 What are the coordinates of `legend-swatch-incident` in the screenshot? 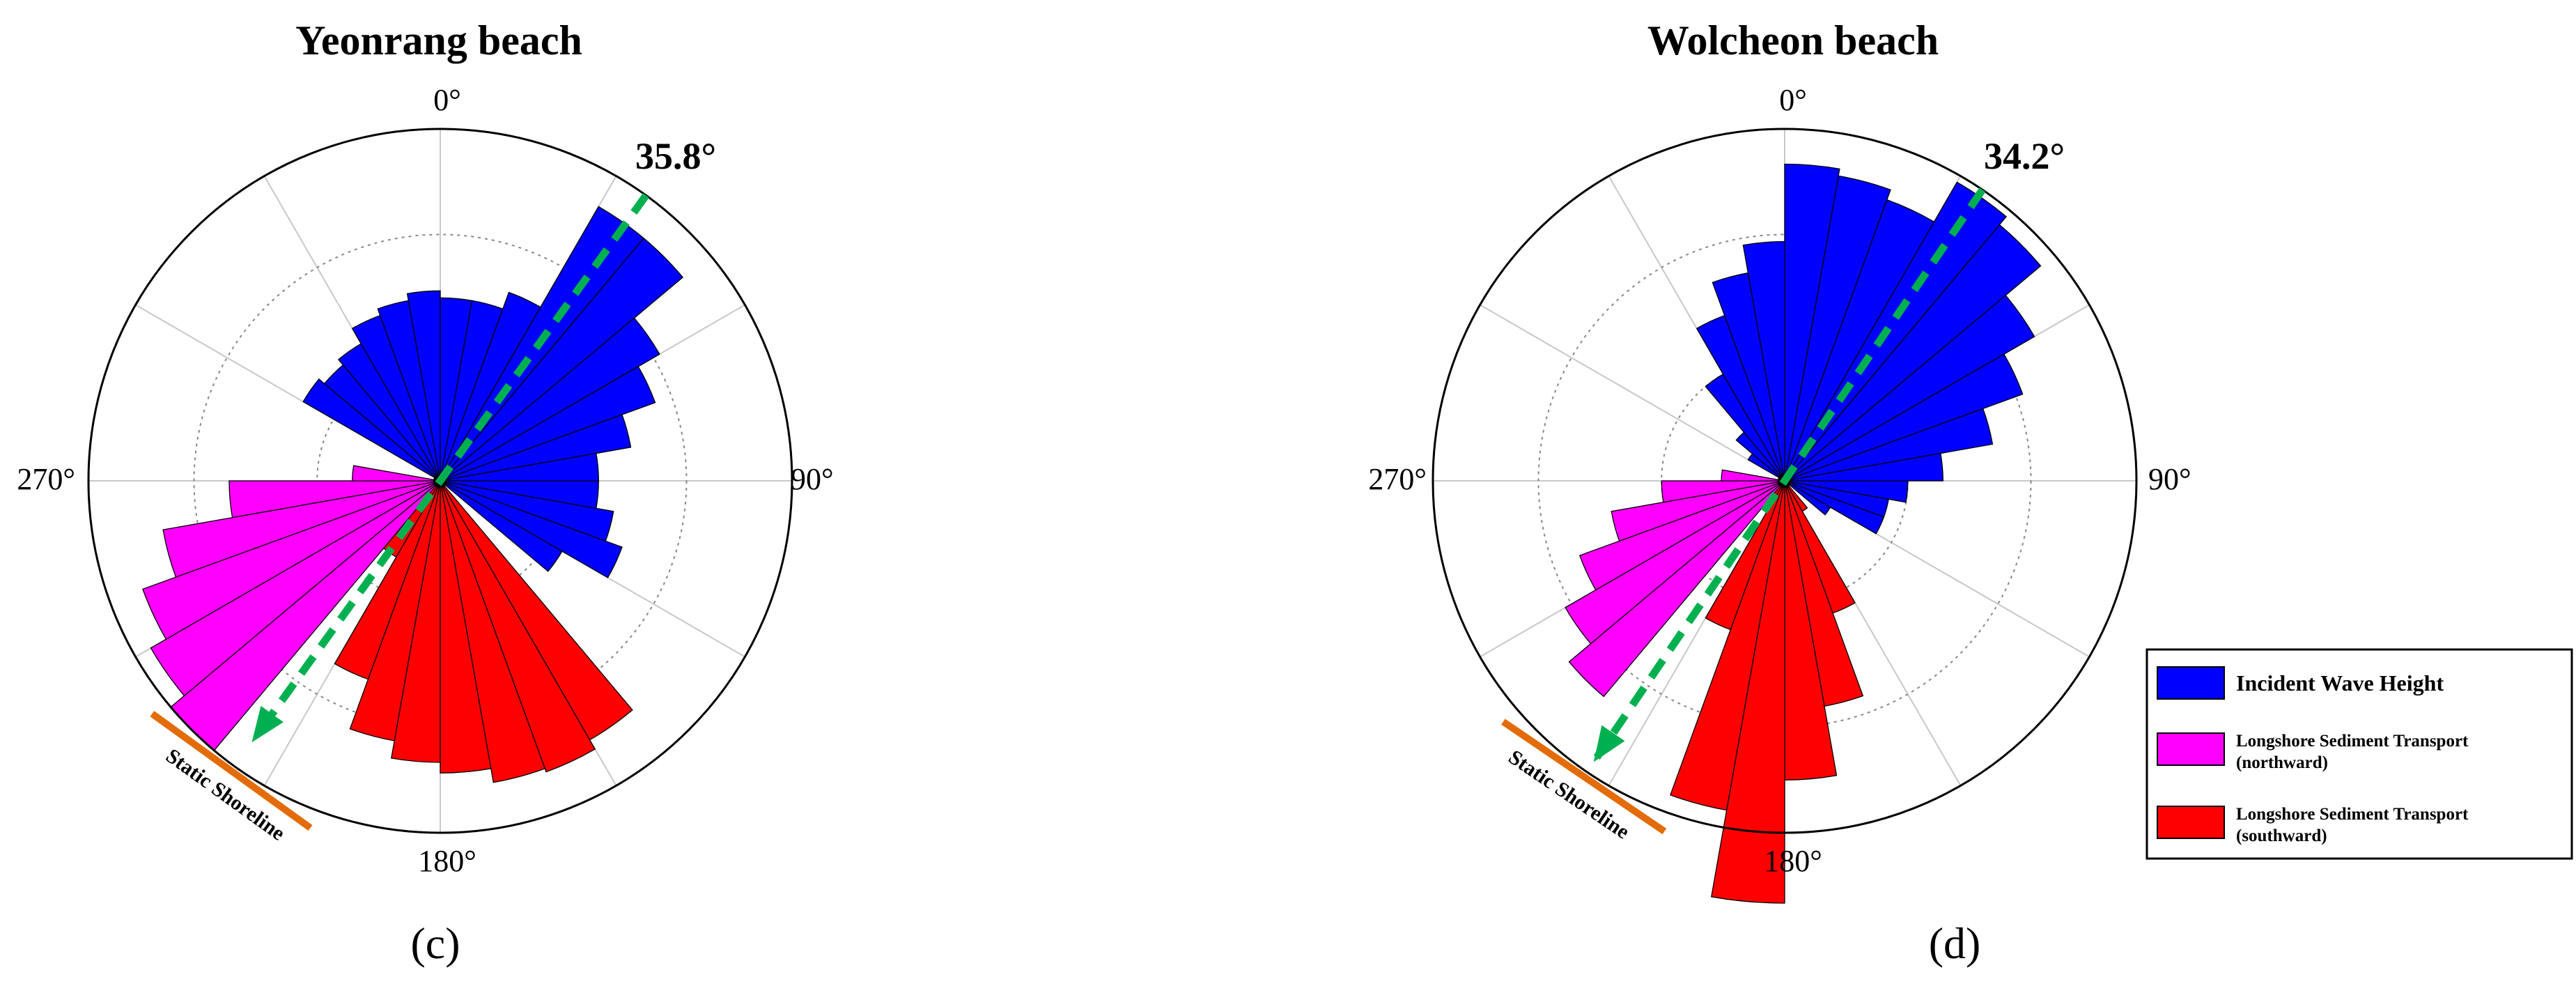 It's located at (2191, 683).